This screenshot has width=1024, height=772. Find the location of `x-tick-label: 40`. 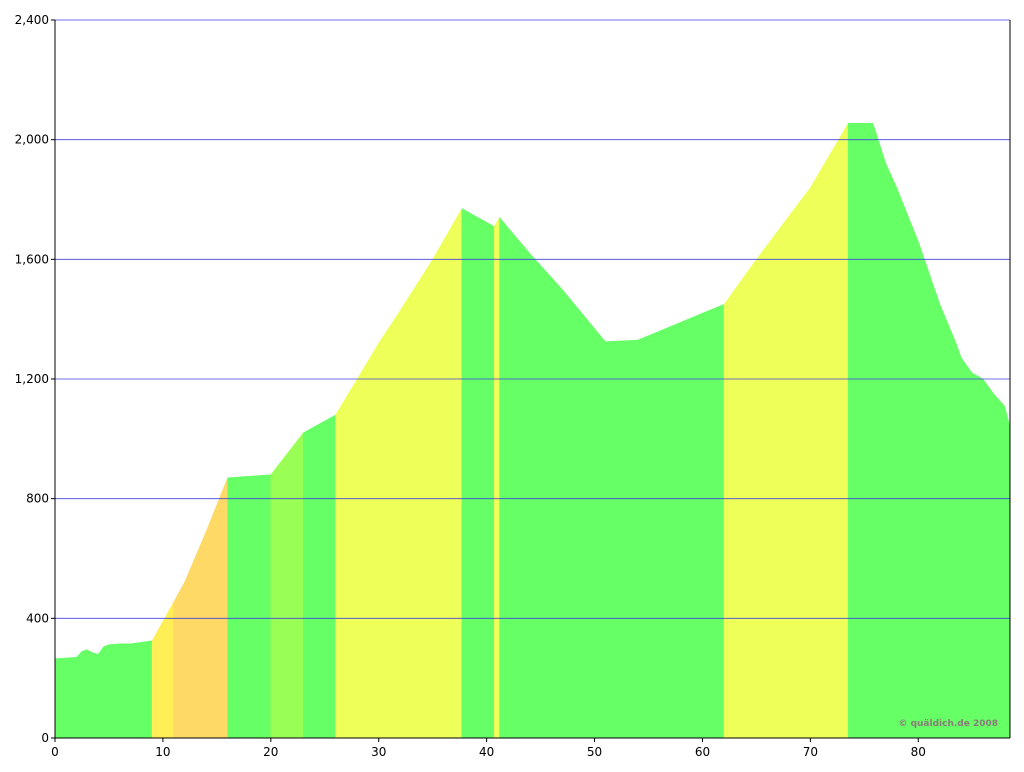

x-tick-label: 40 is located at coordinates (486, 752).